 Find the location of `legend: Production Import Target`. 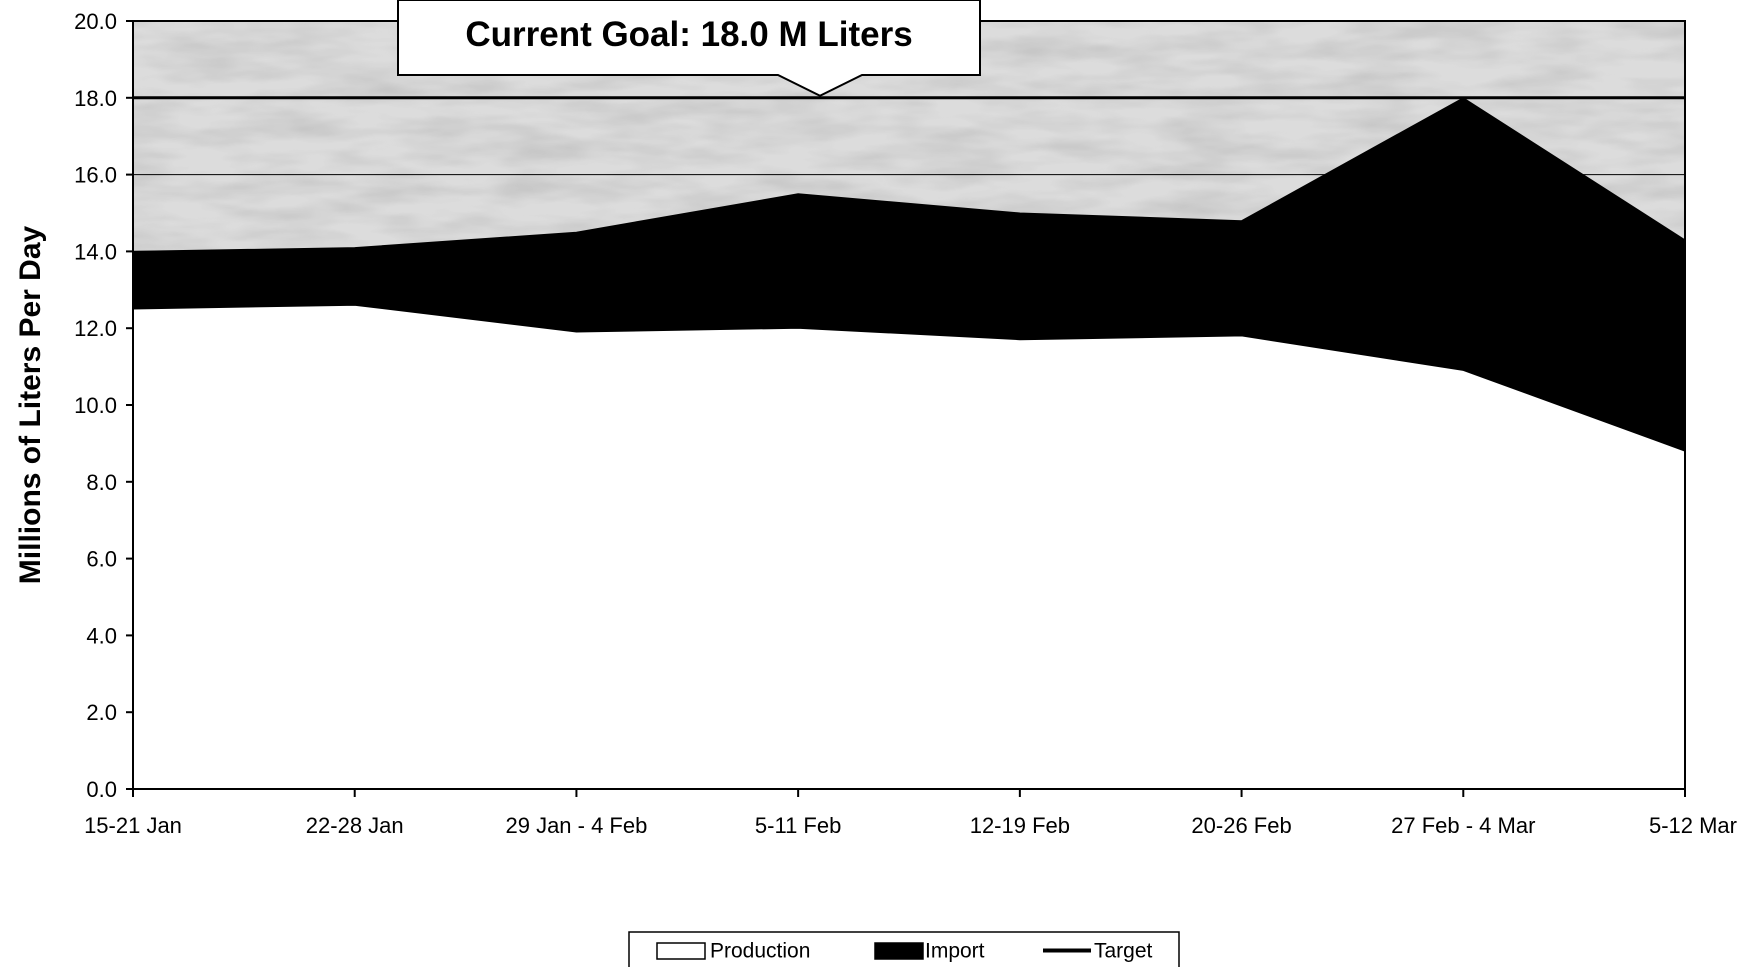

legend: Production Import Target is located at coordinates (904, 949).